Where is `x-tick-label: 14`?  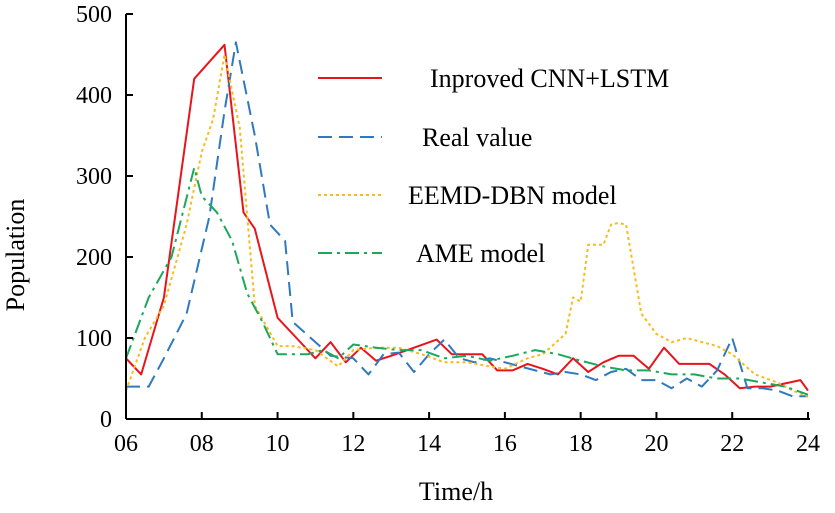 x-tick-label: 14 is located at coordinates (429, 444).